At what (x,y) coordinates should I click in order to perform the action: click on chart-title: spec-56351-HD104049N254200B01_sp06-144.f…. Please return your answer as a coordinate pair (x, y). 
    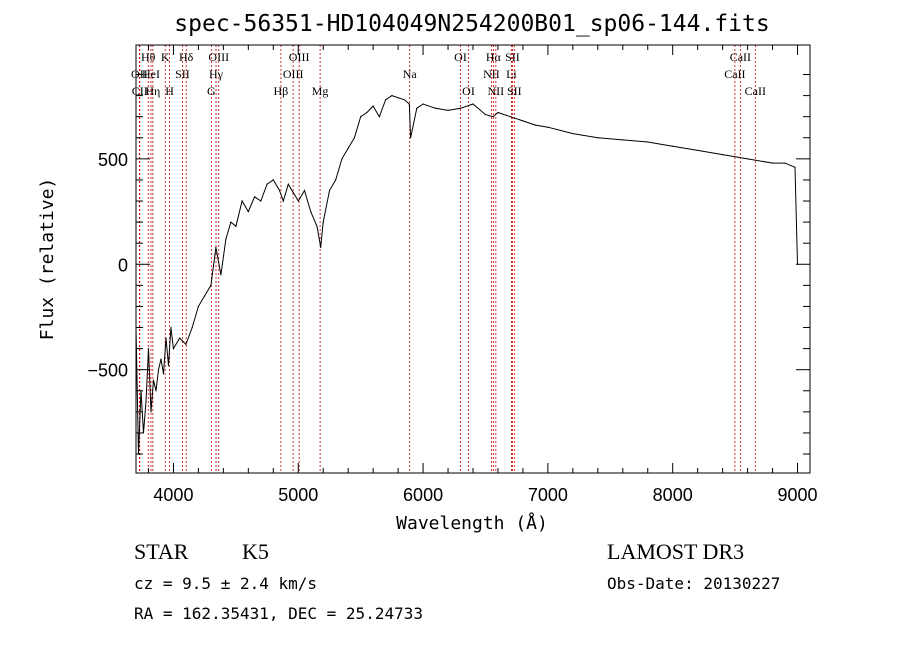
    Looking at the image, I should click on (471, 24).